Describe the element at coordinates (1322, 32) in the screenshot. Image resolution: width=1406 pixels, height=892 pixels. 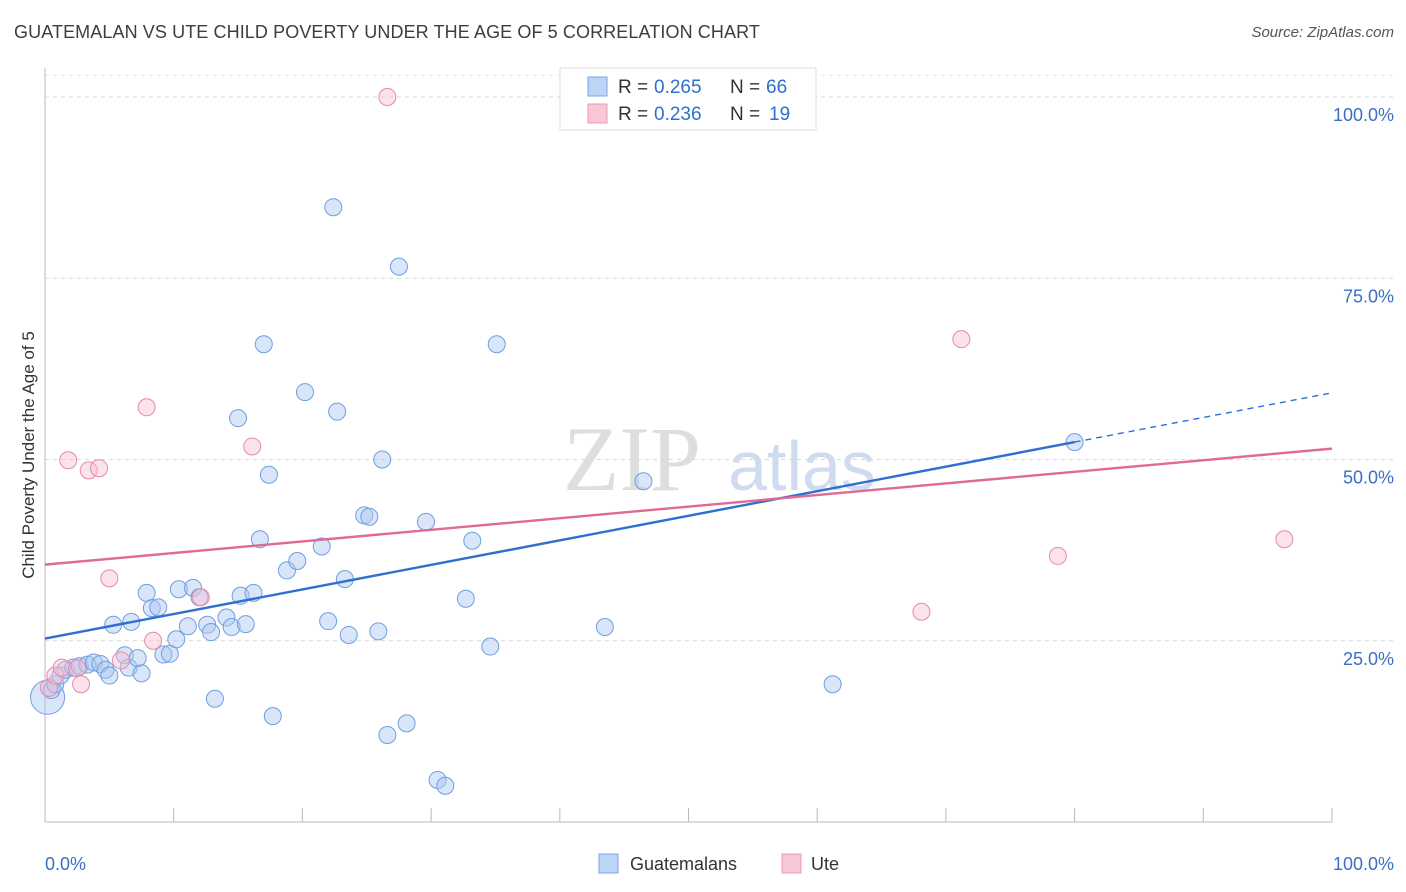
I see `chart-source: Source: ZipAtlas.com` at that location.